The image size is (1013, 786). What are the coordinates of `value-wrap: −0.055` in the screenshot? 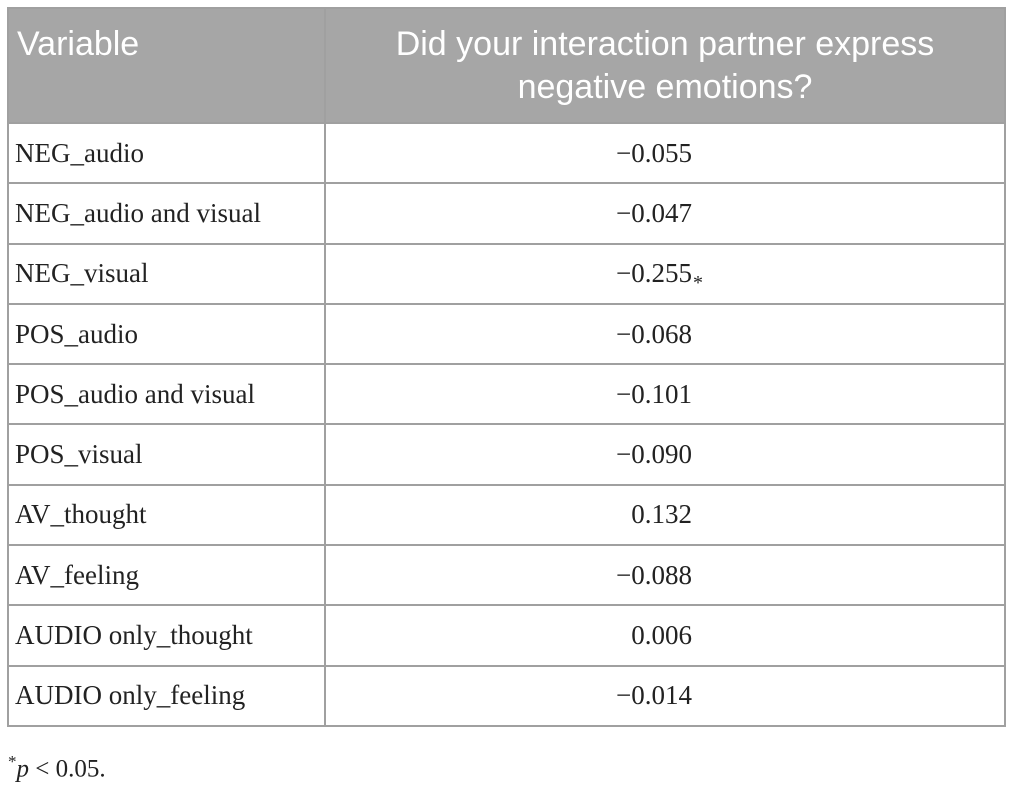 It's located at (654, 153).